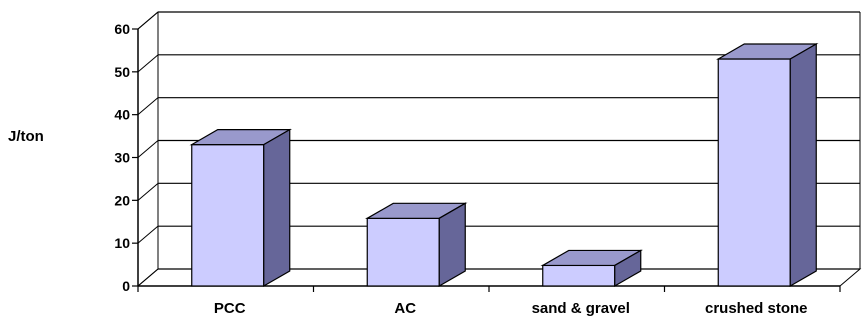  What do you see at coordinates (756, 308) in the screenshot?
I see `x-tick-label: crushed stone` at bounding box center [756, 308].